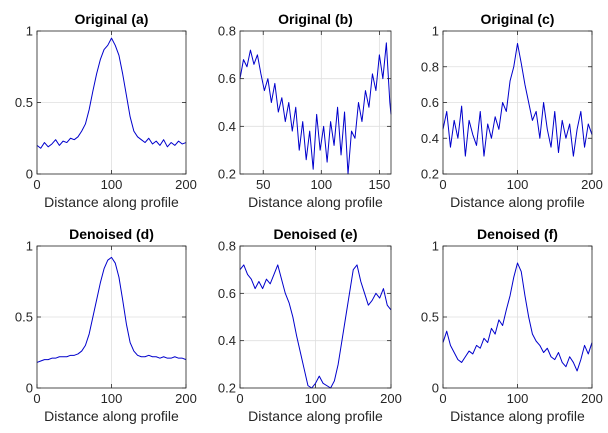 The height and width of the screenshot is (433, 608). I want to click on x-tick-label-2: 150, so click(380, 184).